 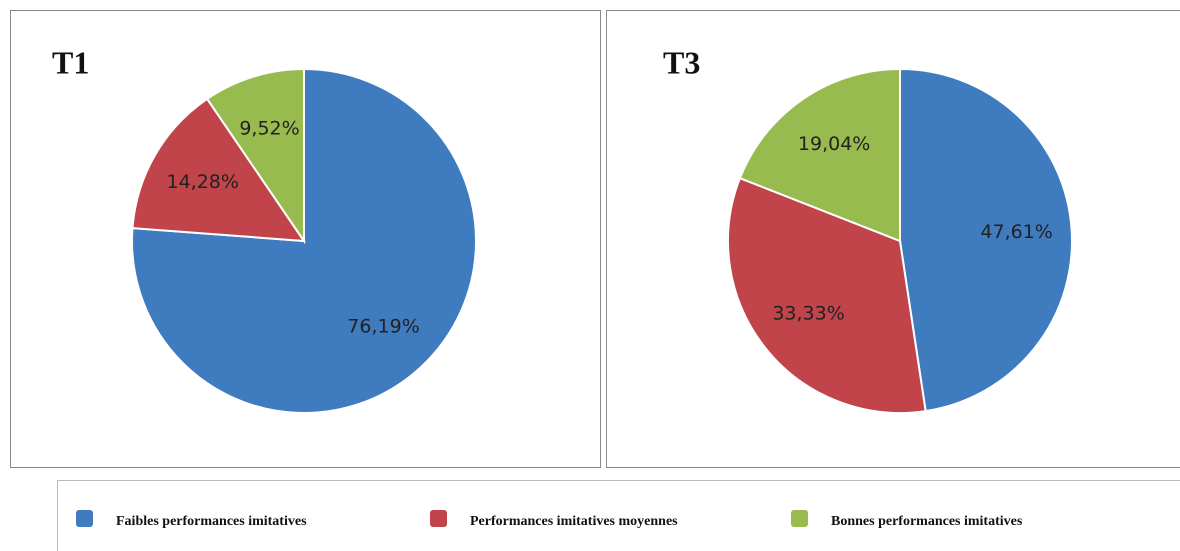 I want to click on chart-title: T1, so click(x=70, y=62).